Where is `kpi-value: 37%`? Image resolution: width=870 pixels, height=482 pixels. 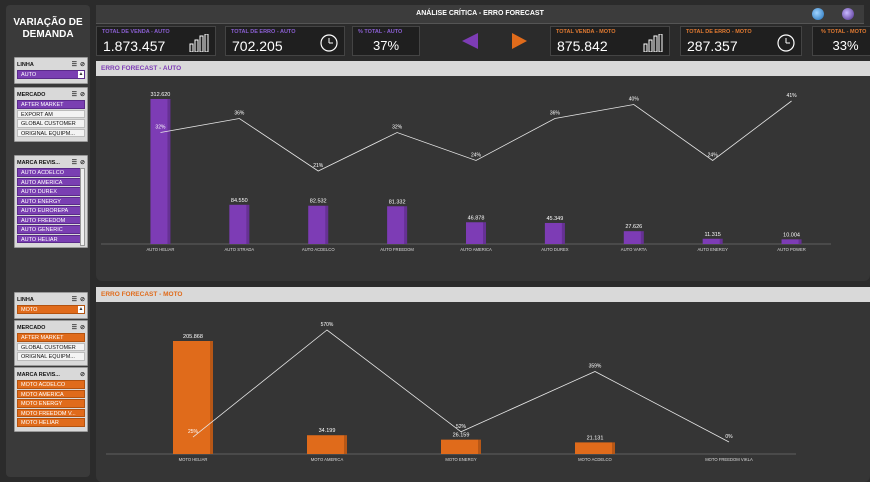
kpi-value: 37% is located at coordinates (386, 45).